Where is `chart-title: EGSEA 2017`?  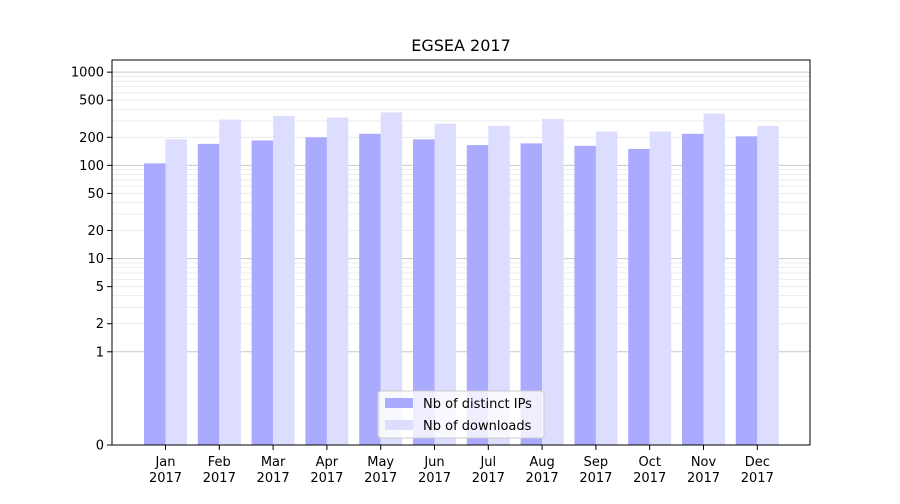 chart-title: EGSEA 2017 is located at coordinates (461, 45).